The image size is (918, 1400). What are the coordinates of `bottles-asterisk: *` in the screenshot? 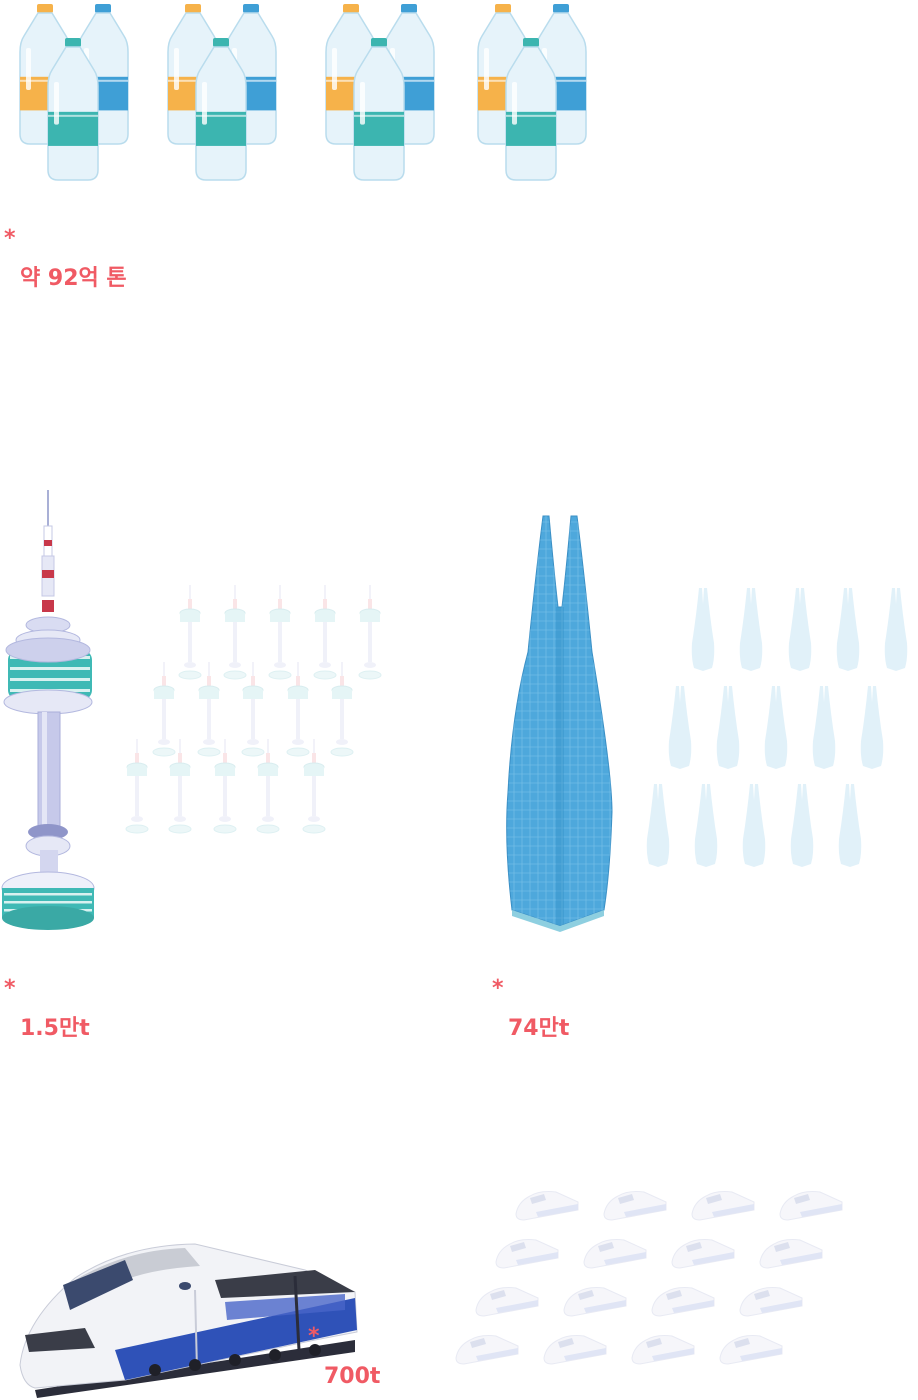 It's located at (10, 238).